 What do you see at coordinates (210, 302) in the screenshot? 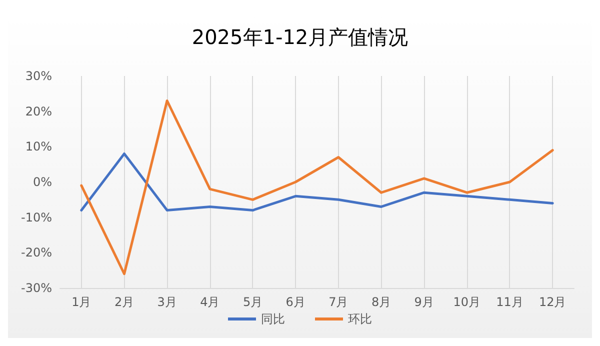
I see `x-tick-label: 4月` at bounding box center [210, 302].